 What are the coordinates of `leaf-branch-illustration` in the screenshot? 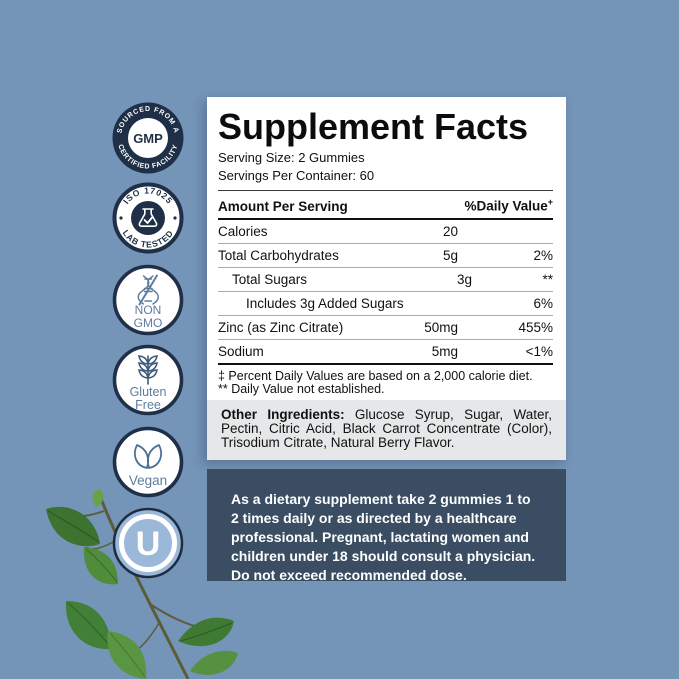 It's located at (142, 584).